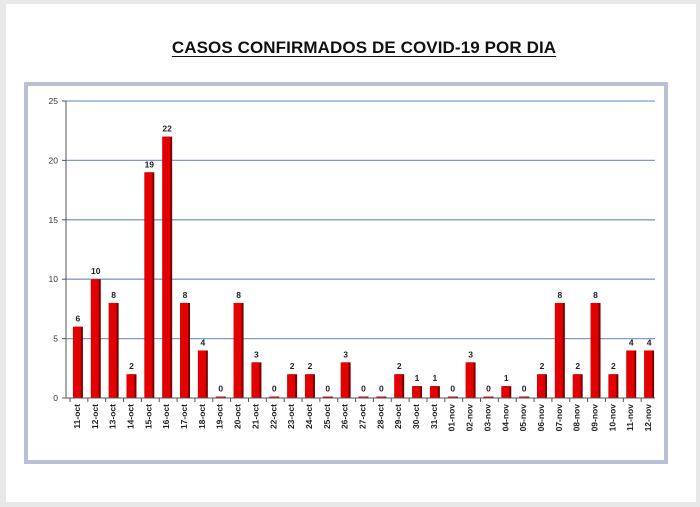 The height and width of the screenshot is (507, 700). Describe the element at coordinates (58, 249) in the screenshot. I see `y-axis: 0 5 10 15 20 25` at that location.